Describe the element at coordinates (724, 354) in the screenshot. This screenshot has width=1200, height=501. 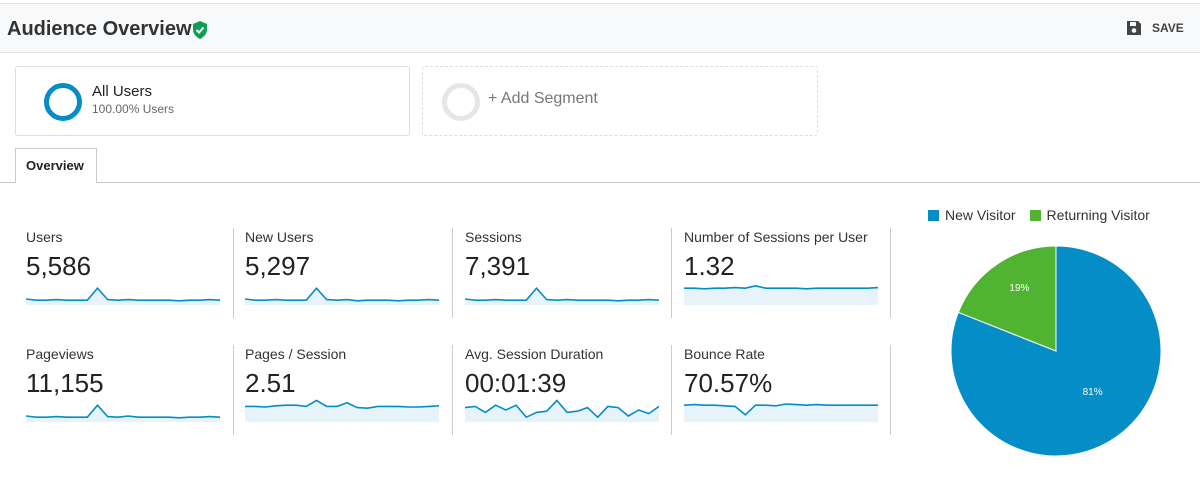
I see `metric-label: Bounce Rate` at that location.